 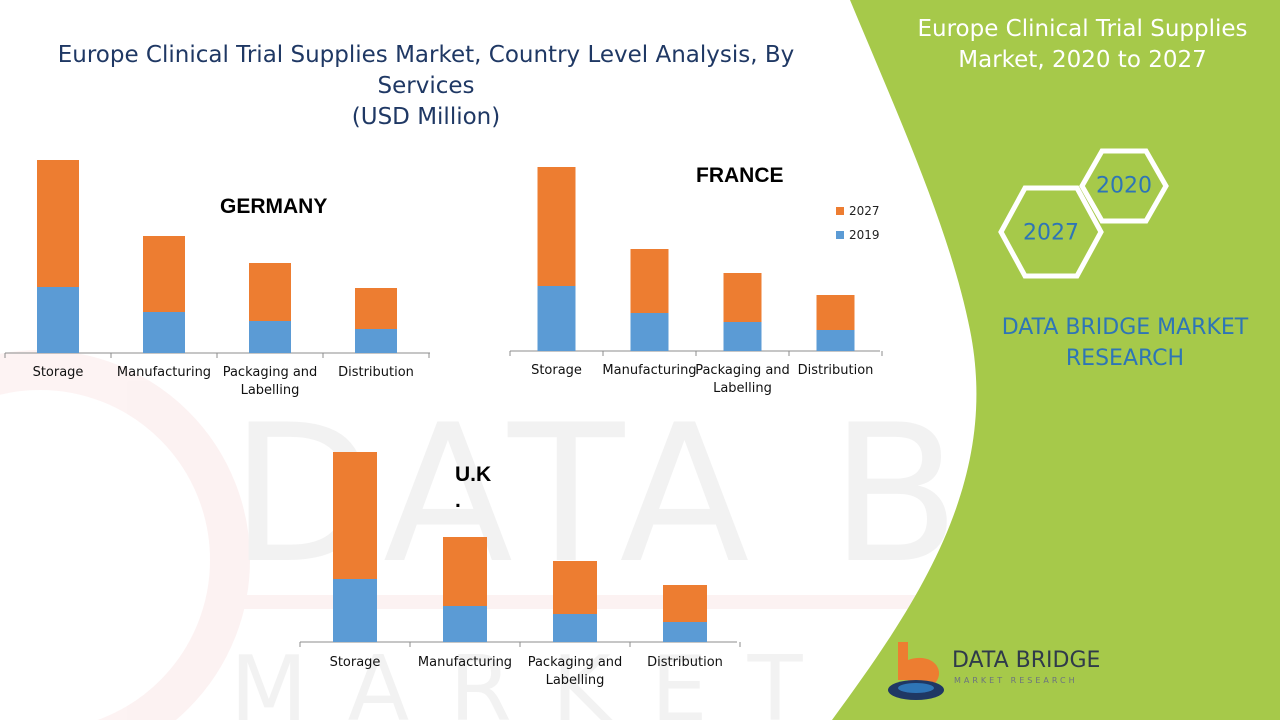 I want to click on bar-france-distribution-2019, so click(x=835, y=340).